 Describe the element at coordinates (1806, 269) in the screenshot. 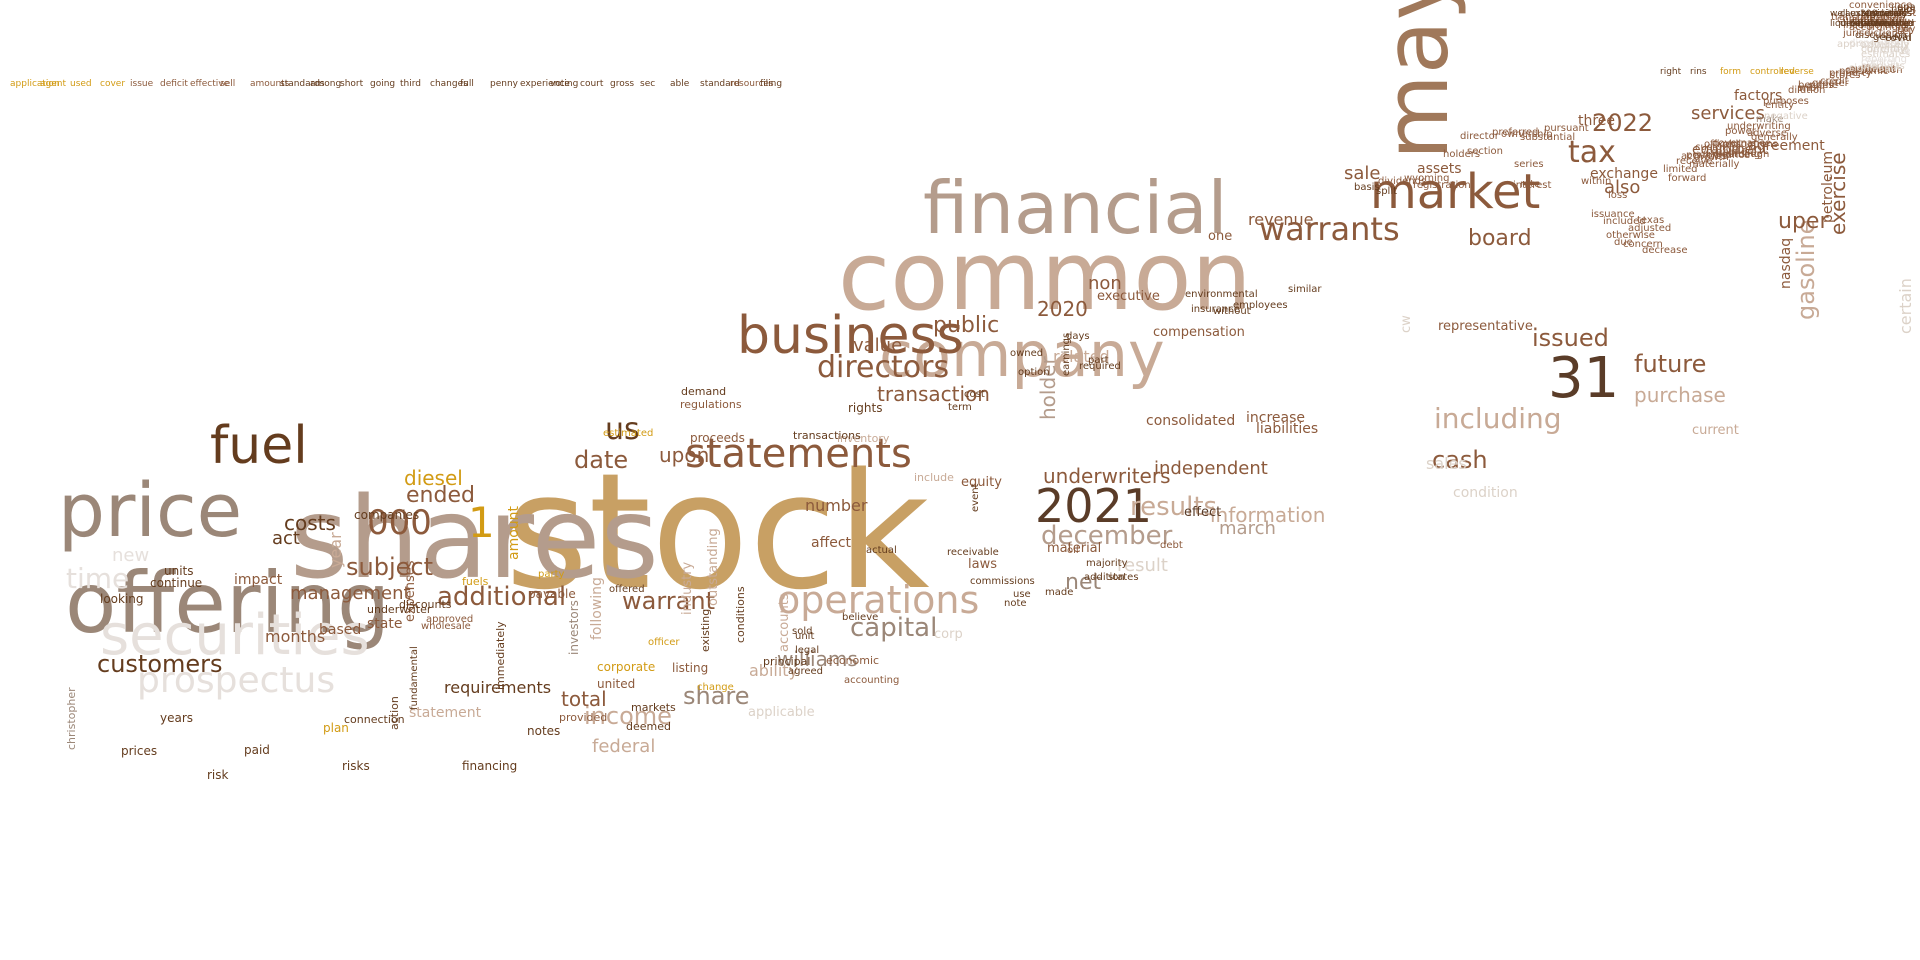

I see `word-gasoline: gasoline` at that location.